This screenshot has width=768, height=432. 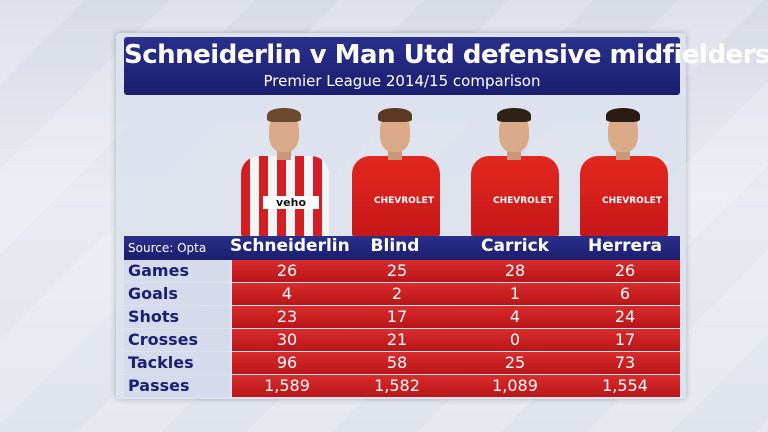 I want to click on player-name-herrera: Herrera, so click(x=625, y=246).